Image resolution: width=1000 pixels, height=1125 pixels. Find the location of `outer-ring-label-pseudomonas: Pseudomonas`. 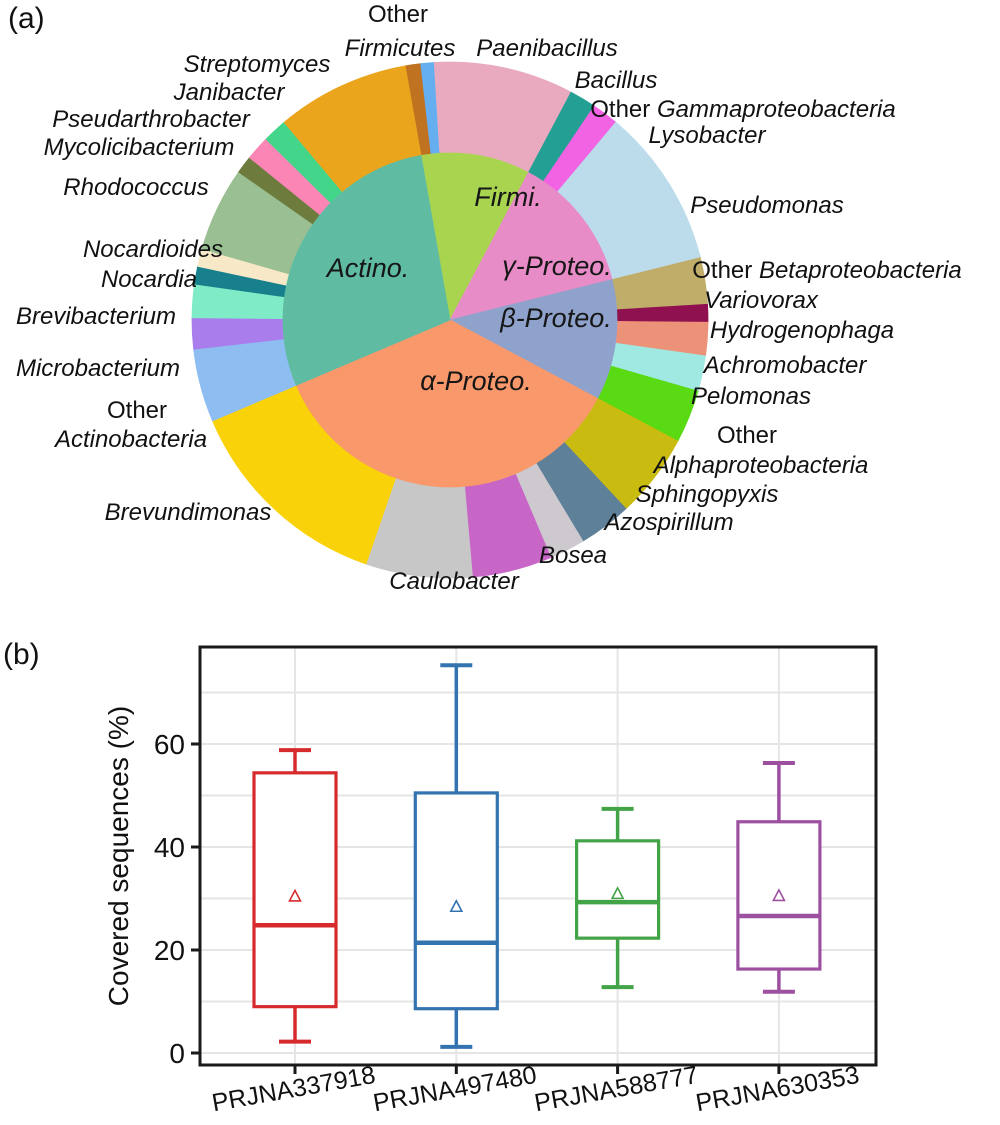

outer-ring-label-pseudomonas: Pseudomonas is located at coordinates (766, 205).